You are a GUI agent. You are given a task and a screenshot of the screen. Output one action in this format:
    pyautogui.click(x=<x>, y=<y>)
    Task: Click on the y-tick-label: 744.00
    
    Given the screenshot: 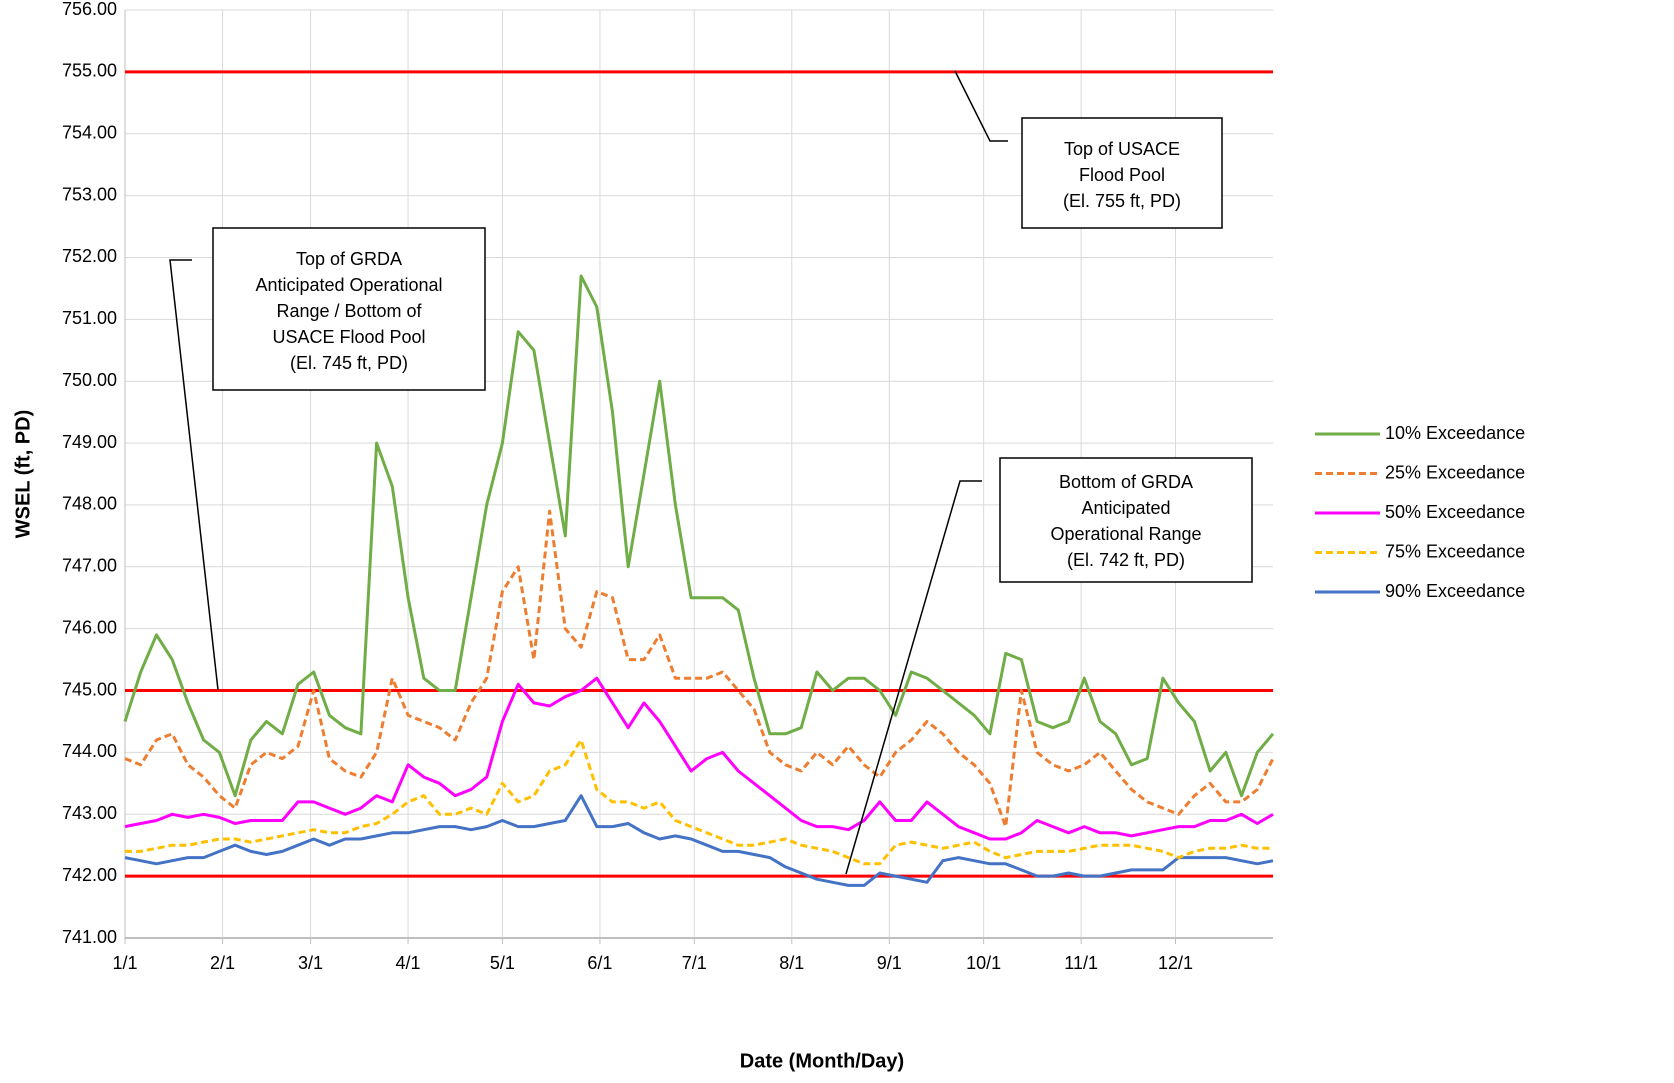 What is the action you would take?
    pyautogui.click(x=89, y=751)
    